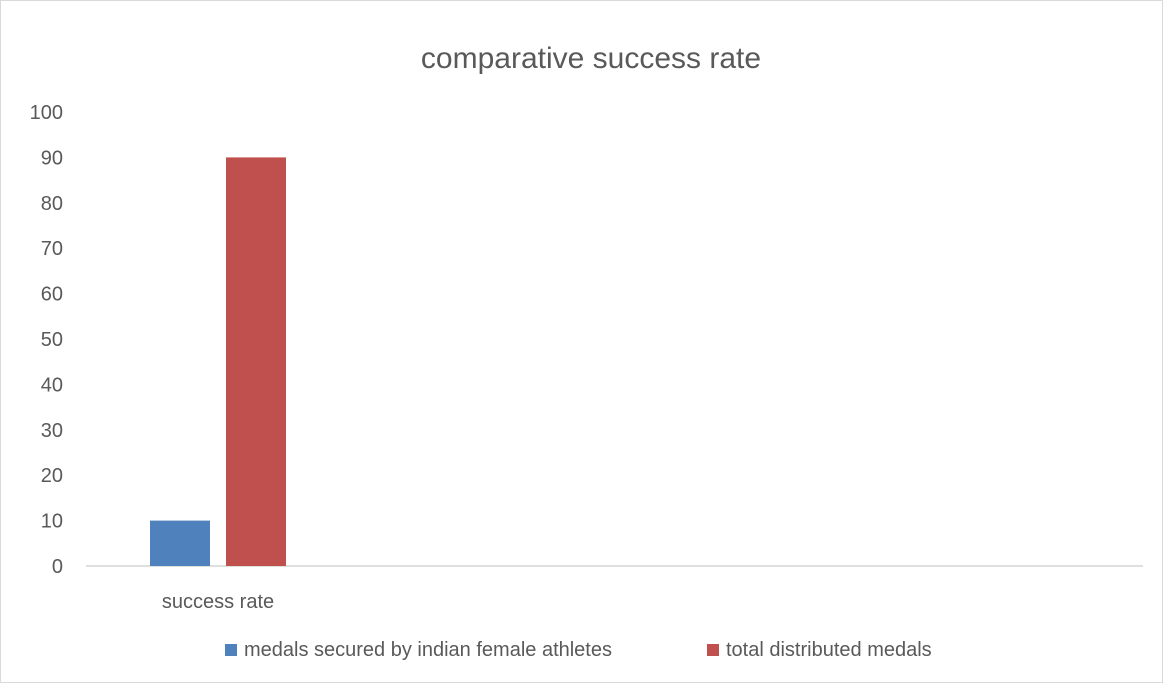  Describe the element at coordinates (829, 650) in the screenshot. I see `legend-label: total distributed medals` at that location.